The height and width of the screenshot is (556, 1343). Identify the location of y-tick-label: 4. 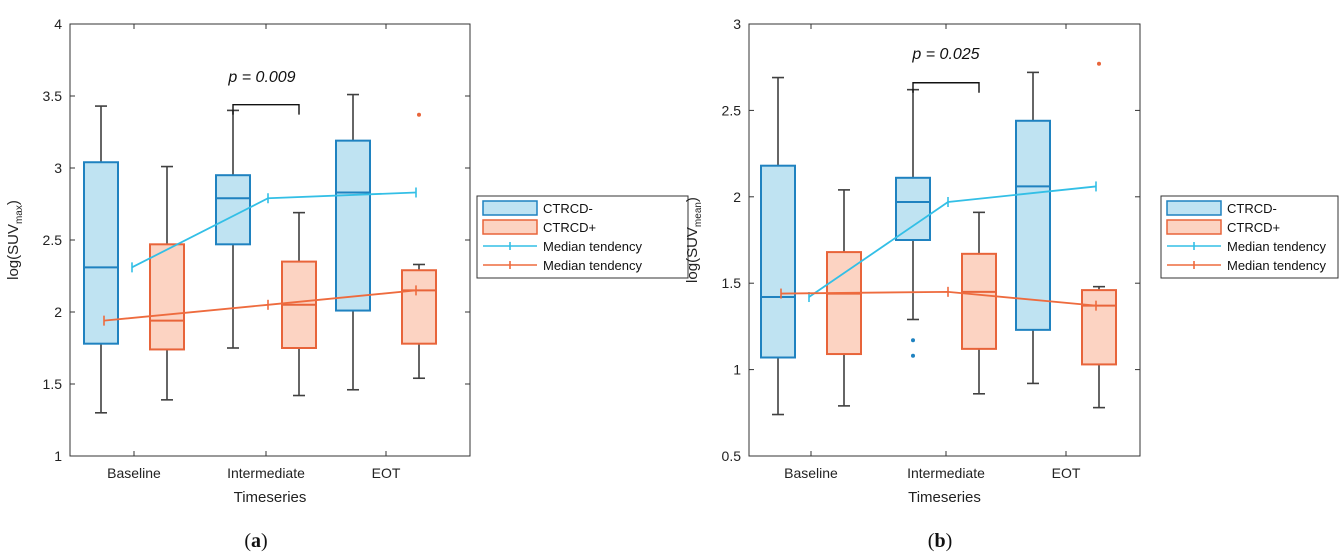
(58, 24).